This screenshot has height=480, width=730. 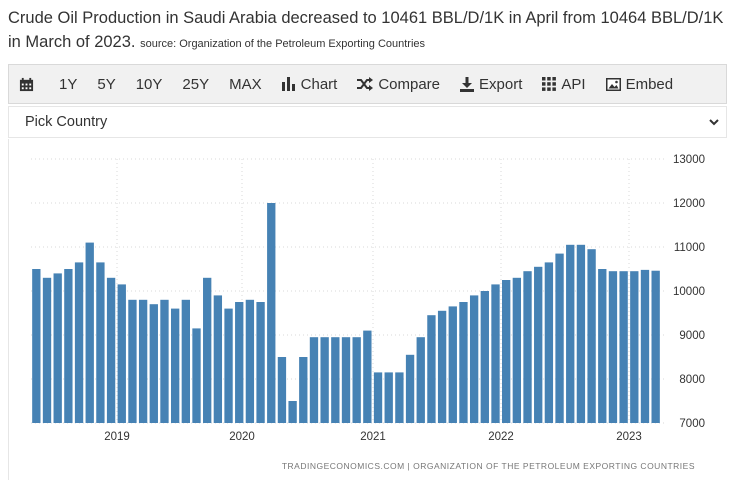 What do you see at coordinates (692, 380) in the screenshot?
I see `y-tick-label: 8000` at bounding box center [692, 380].